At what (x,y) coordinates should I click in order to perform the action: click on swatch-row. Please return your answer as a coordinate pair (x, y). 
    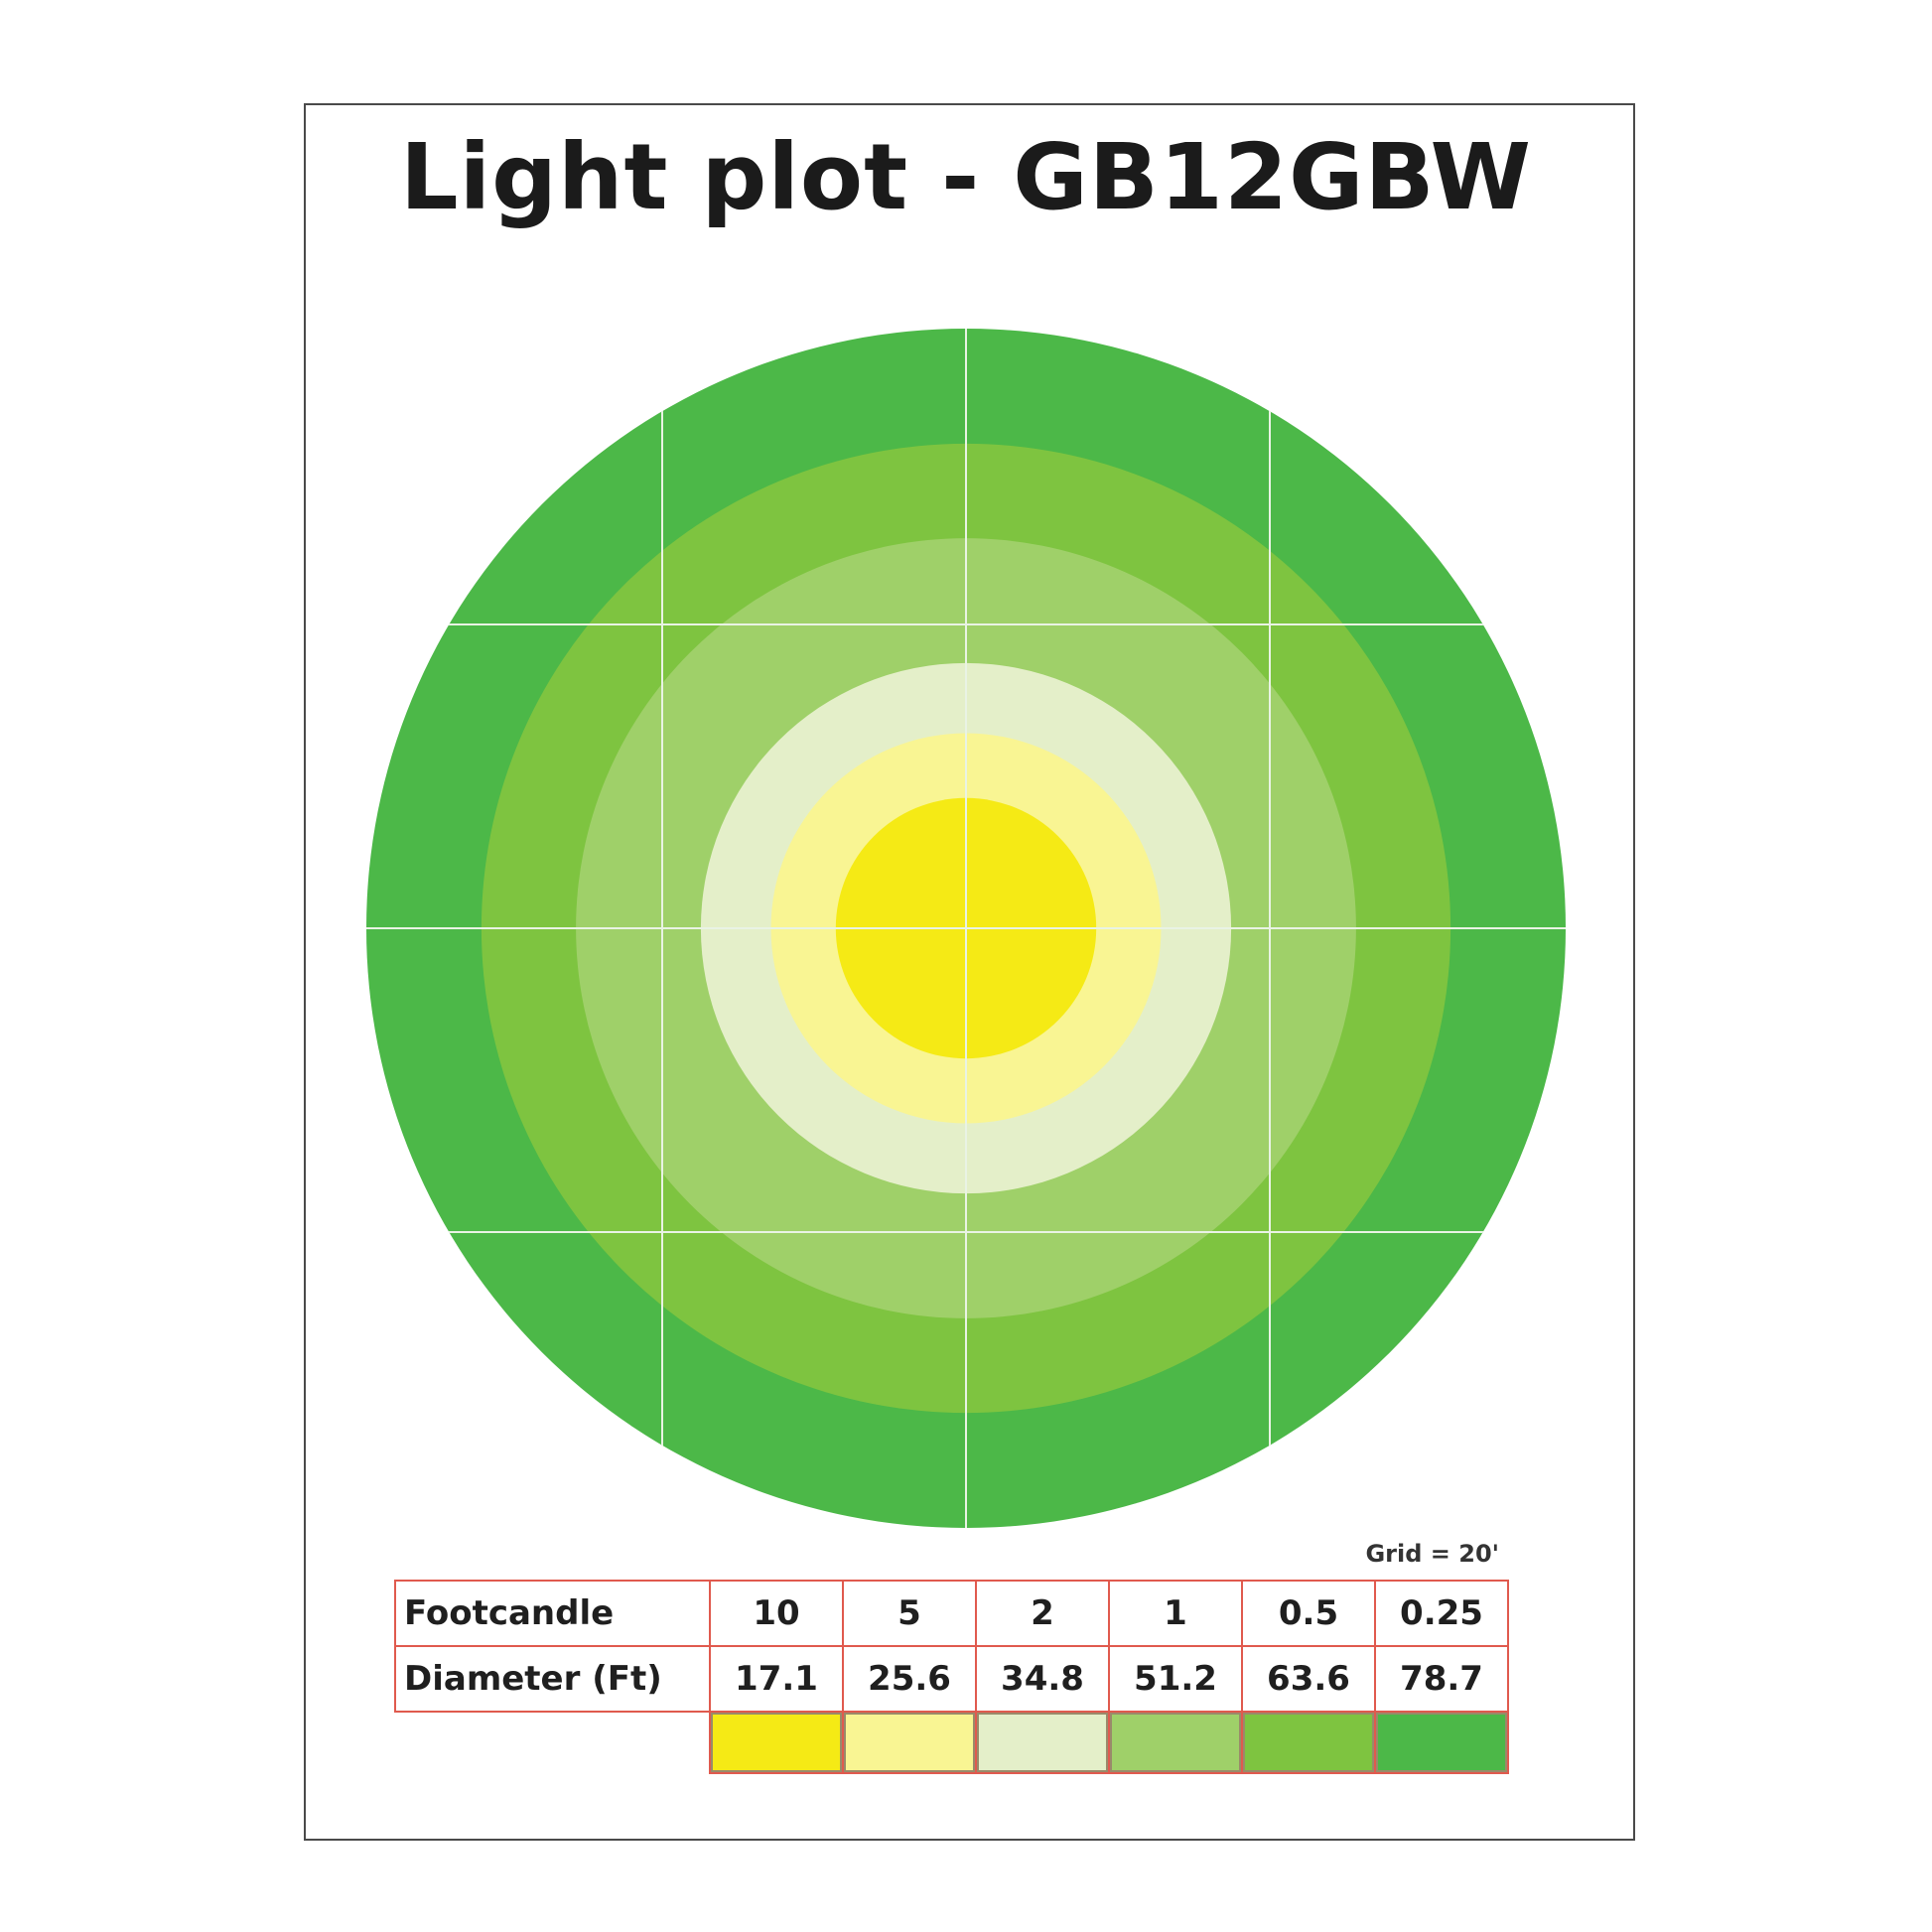
    Looking at the image, I should click on (952, 1743).